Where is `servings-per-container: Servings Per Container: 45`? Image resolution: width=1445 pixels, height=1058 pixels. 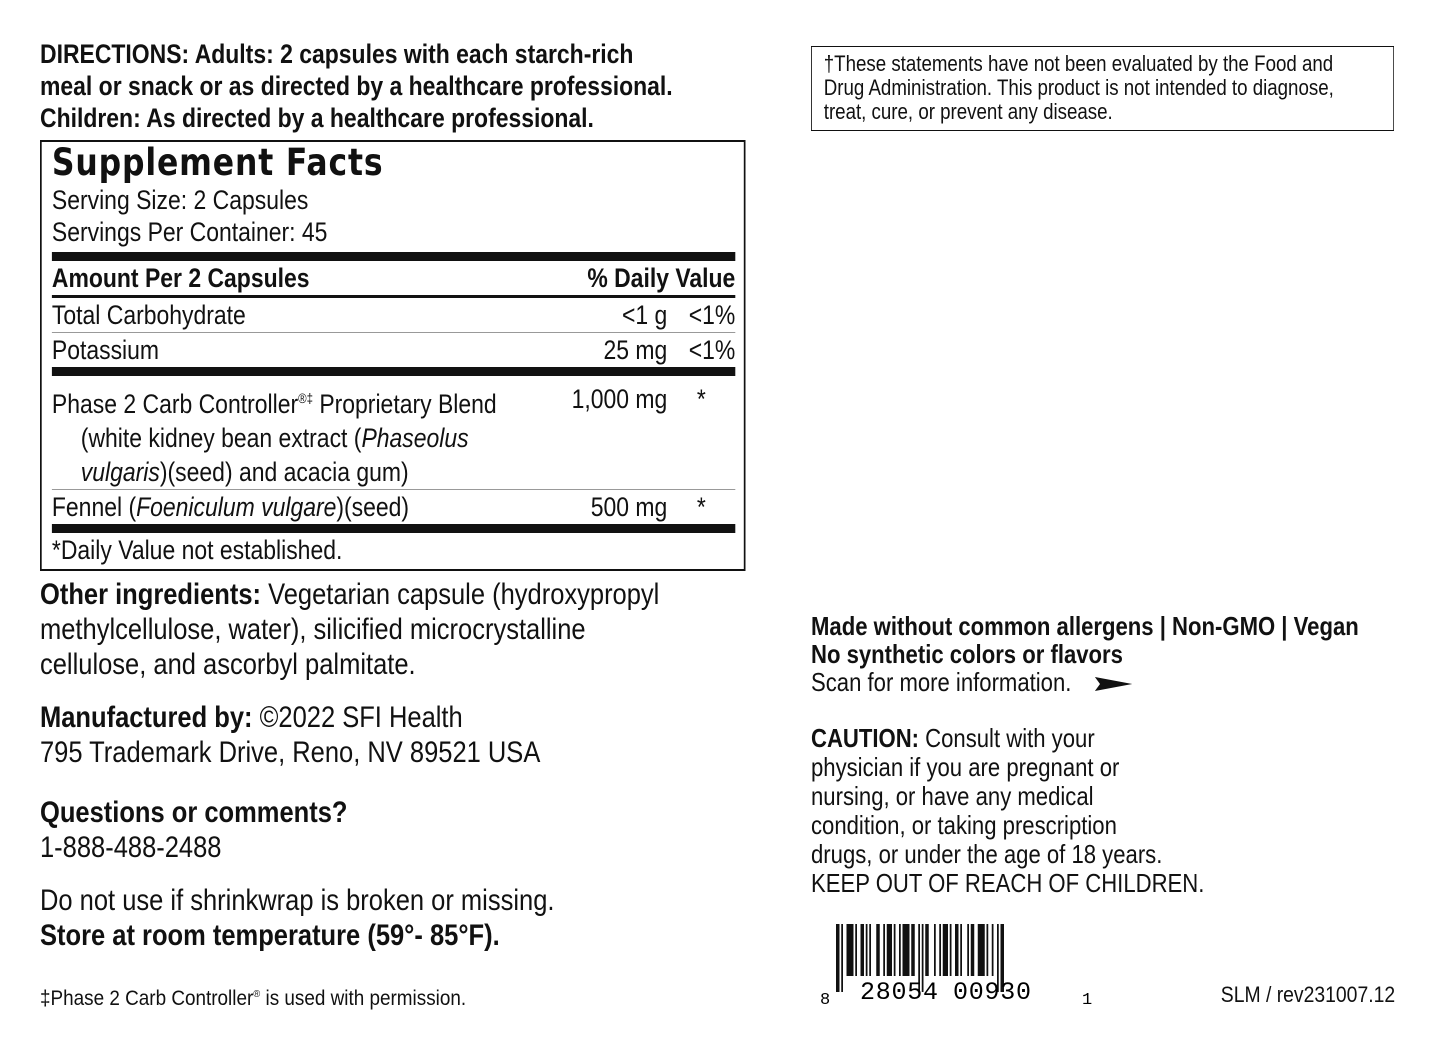
servings-per-container: Servings Per Container: 45 is located at coordinates (189, 232).